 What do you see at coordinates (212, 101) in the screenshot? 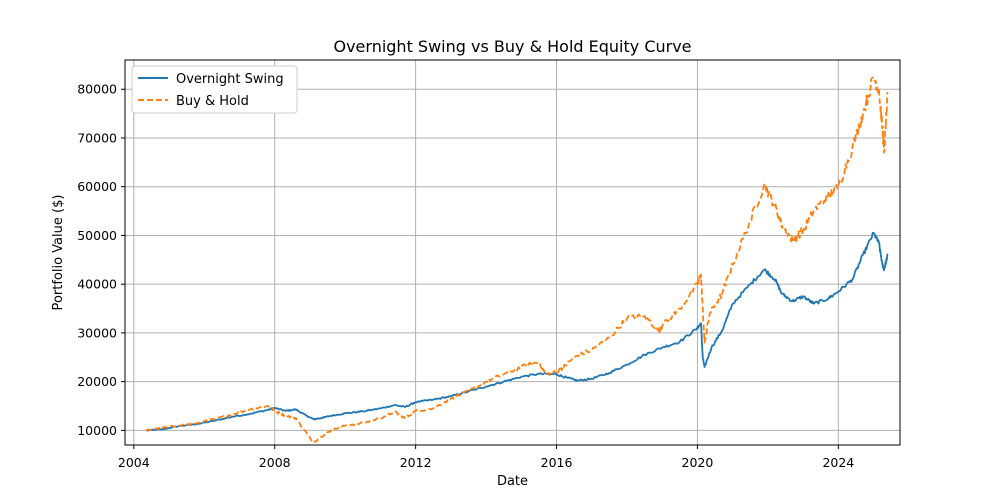
I see `legend-label-buy-and-hold: Buy & Hold` at bounding box center [212, 101].